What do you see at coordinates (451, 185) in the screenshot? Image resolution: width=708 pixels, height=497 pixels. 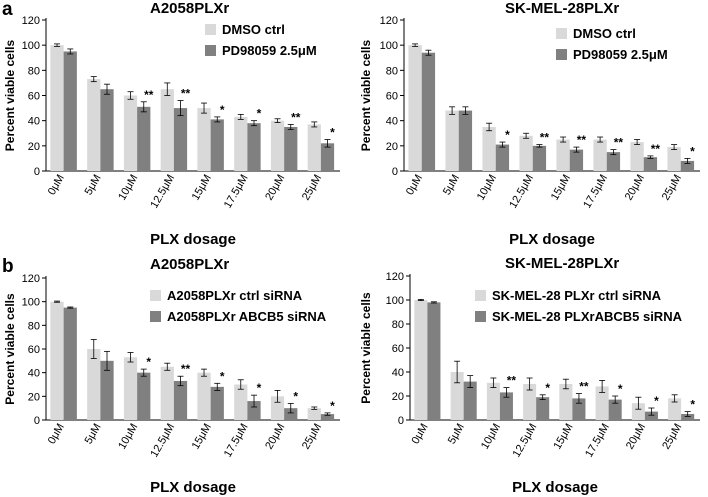 I see `x-tick-label: 5μM` at bounding box center [451, 185].